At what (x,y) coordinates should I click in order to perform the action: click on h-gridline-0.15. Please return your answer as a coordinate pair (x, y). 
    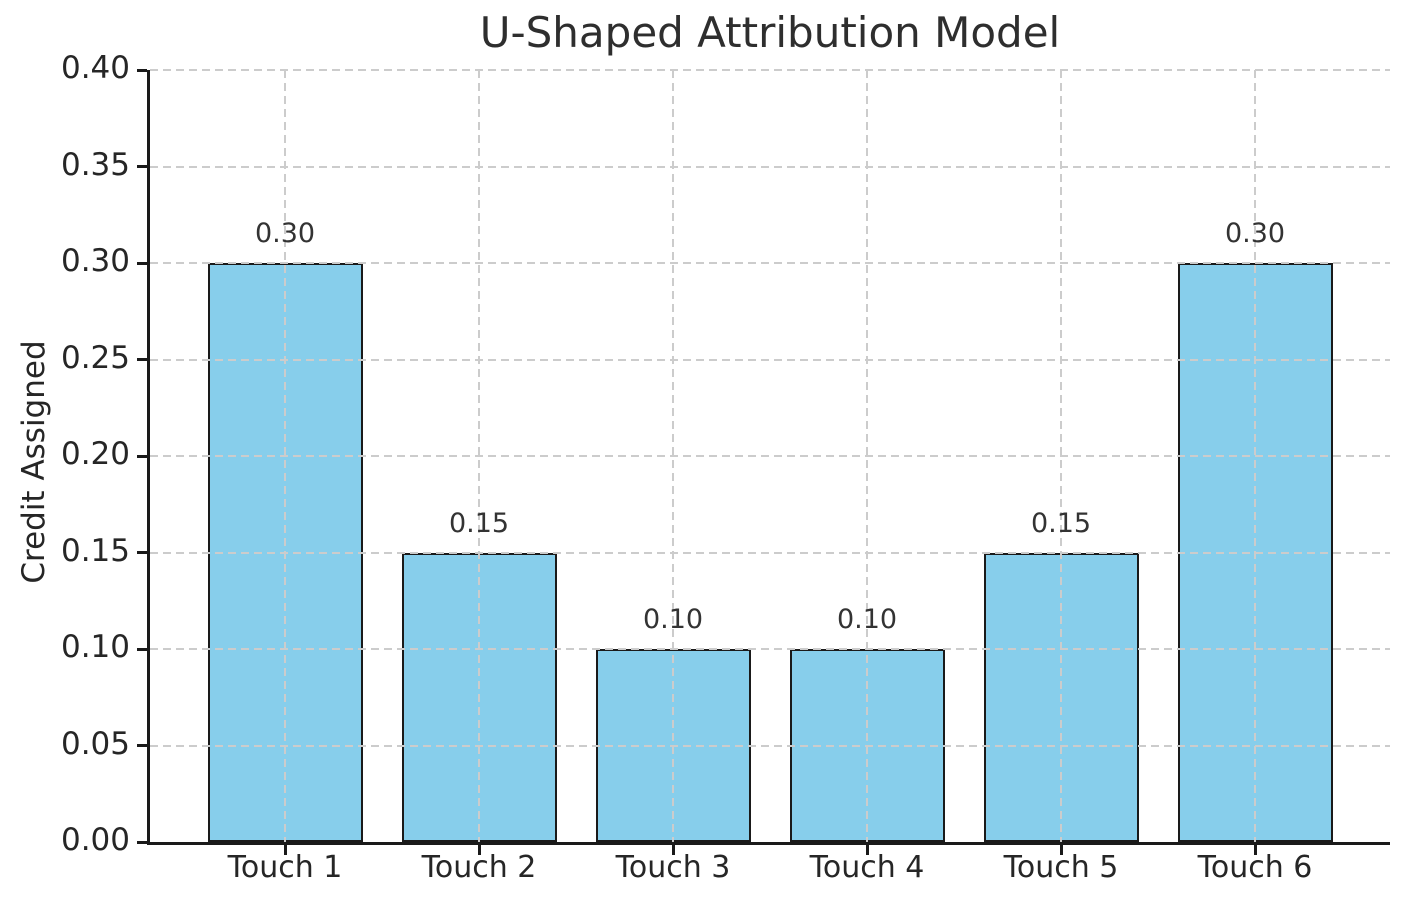
    Looking at the image, I should click on (770, 552).